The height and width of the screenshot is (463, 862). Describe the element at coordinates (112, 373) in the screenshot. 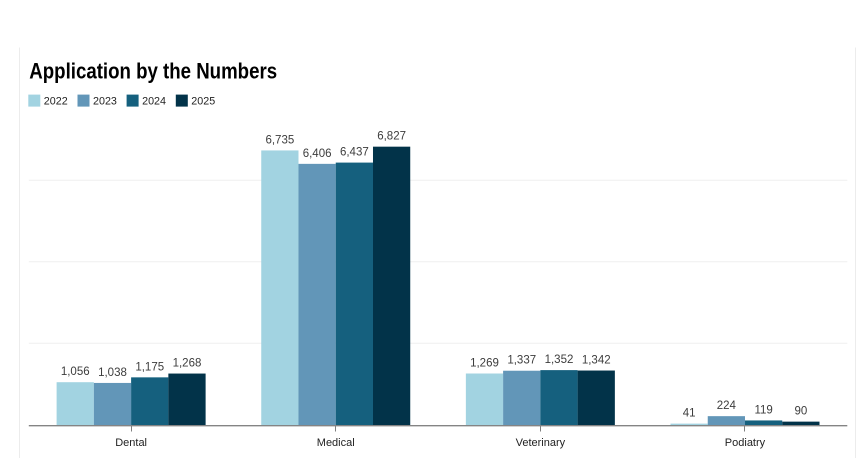

I see `svg-text: 1,038` at that location.